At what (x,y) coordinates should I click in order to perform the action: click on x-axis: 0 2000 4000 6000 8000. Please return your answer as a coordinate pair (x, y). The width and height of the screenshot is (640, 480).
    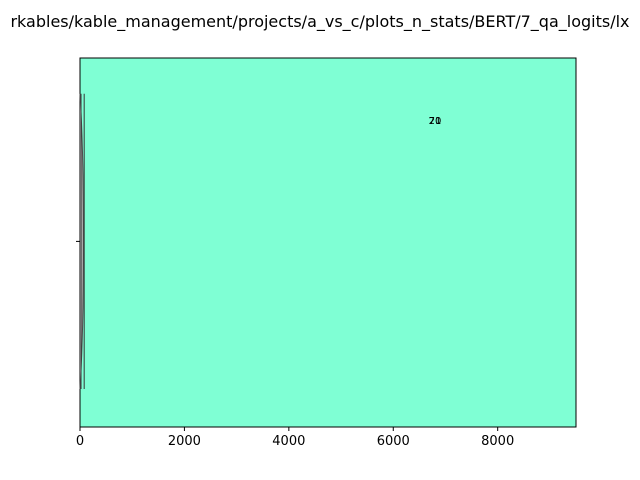
    Looking at the image, I should click on (295, 438).